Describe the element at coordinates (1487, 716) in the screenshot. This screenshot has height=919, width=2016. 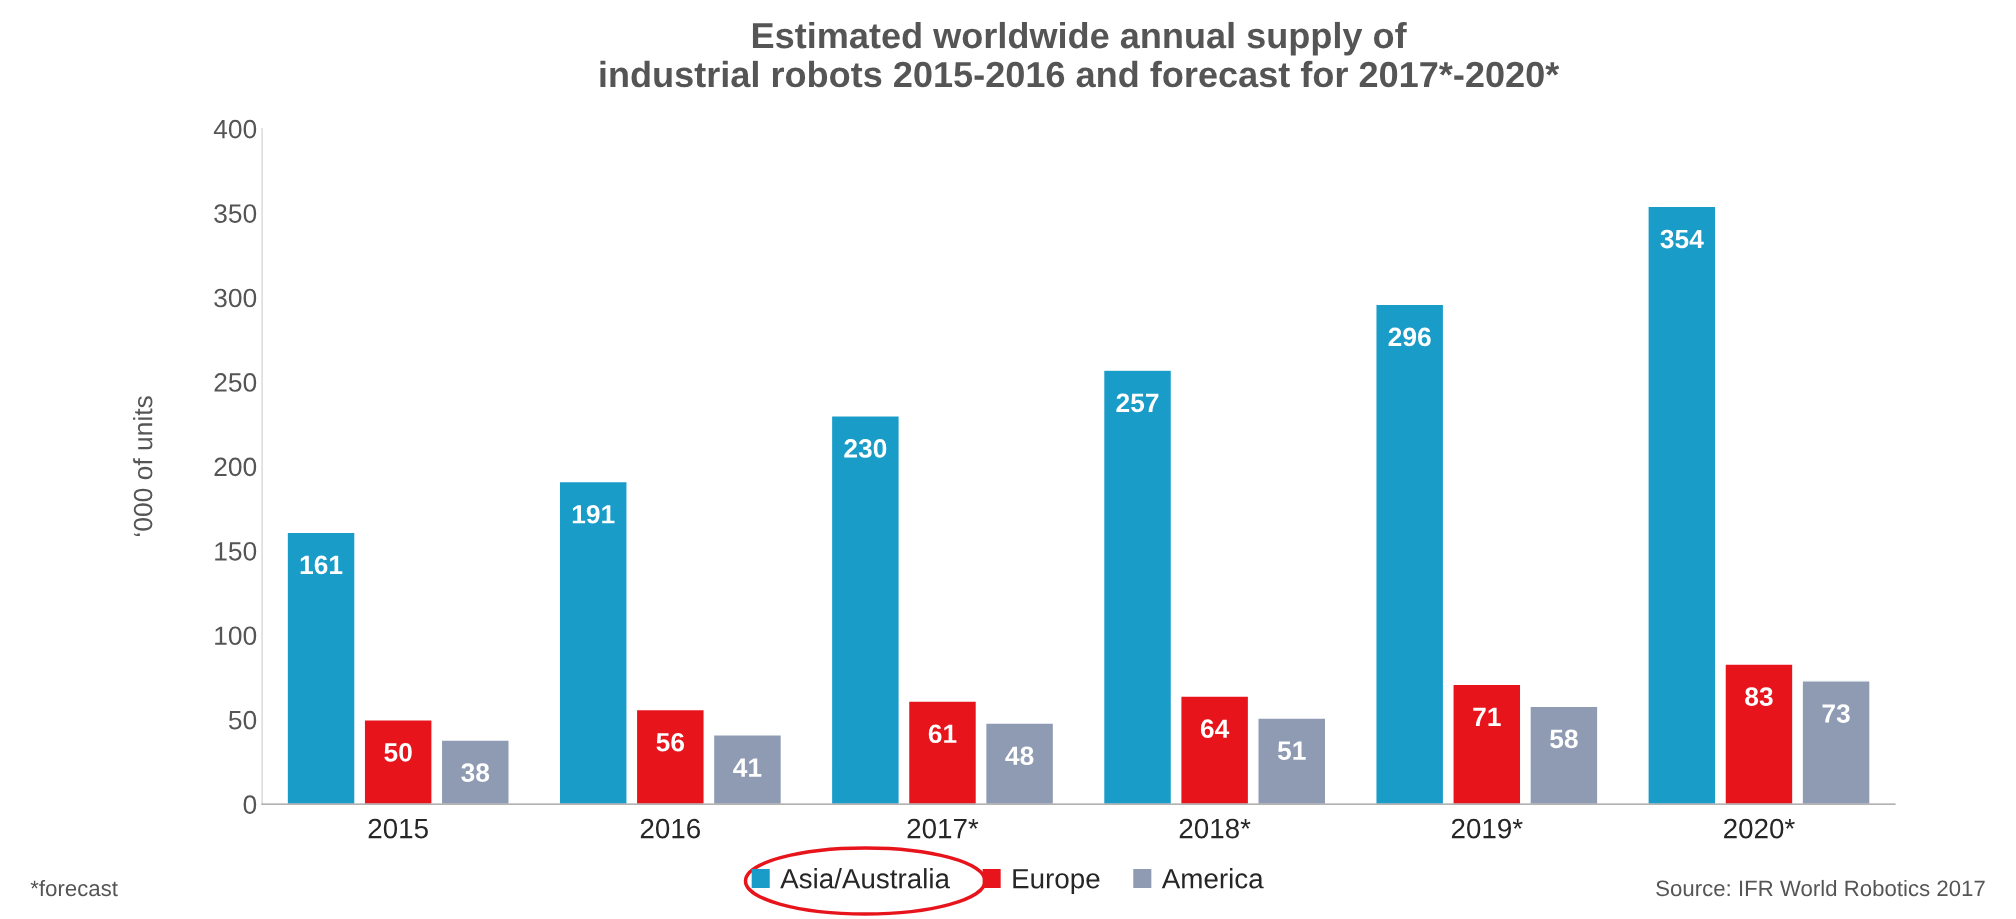
I see `data-label: 71` at that location.